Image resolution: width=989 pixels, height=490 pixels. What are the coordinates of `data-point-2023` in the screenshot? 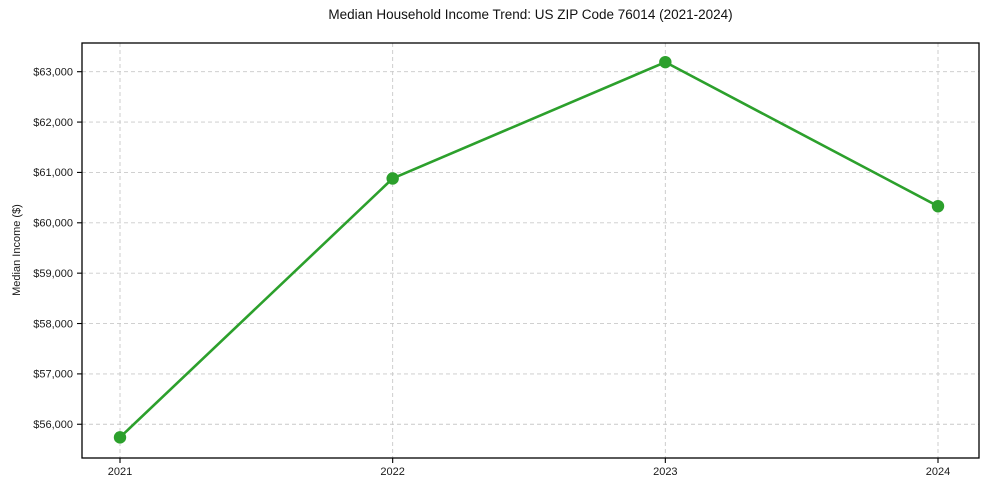 It's located at (665, 62).